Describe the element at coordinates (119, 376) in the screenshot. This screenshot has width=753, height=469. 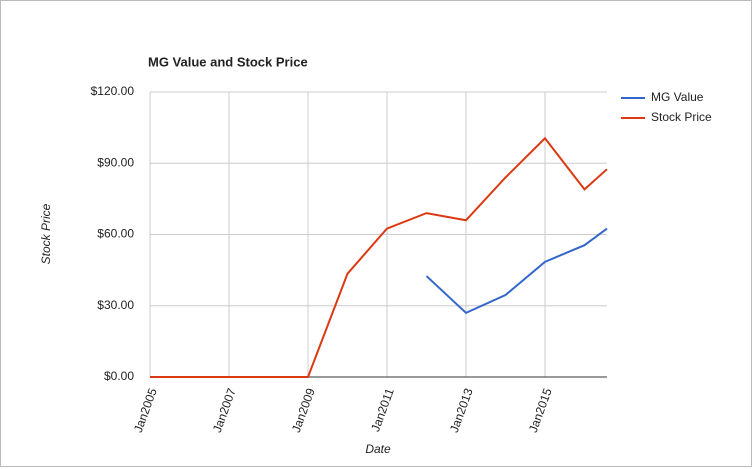
I see `y-tick-label: $0.00` at that location.